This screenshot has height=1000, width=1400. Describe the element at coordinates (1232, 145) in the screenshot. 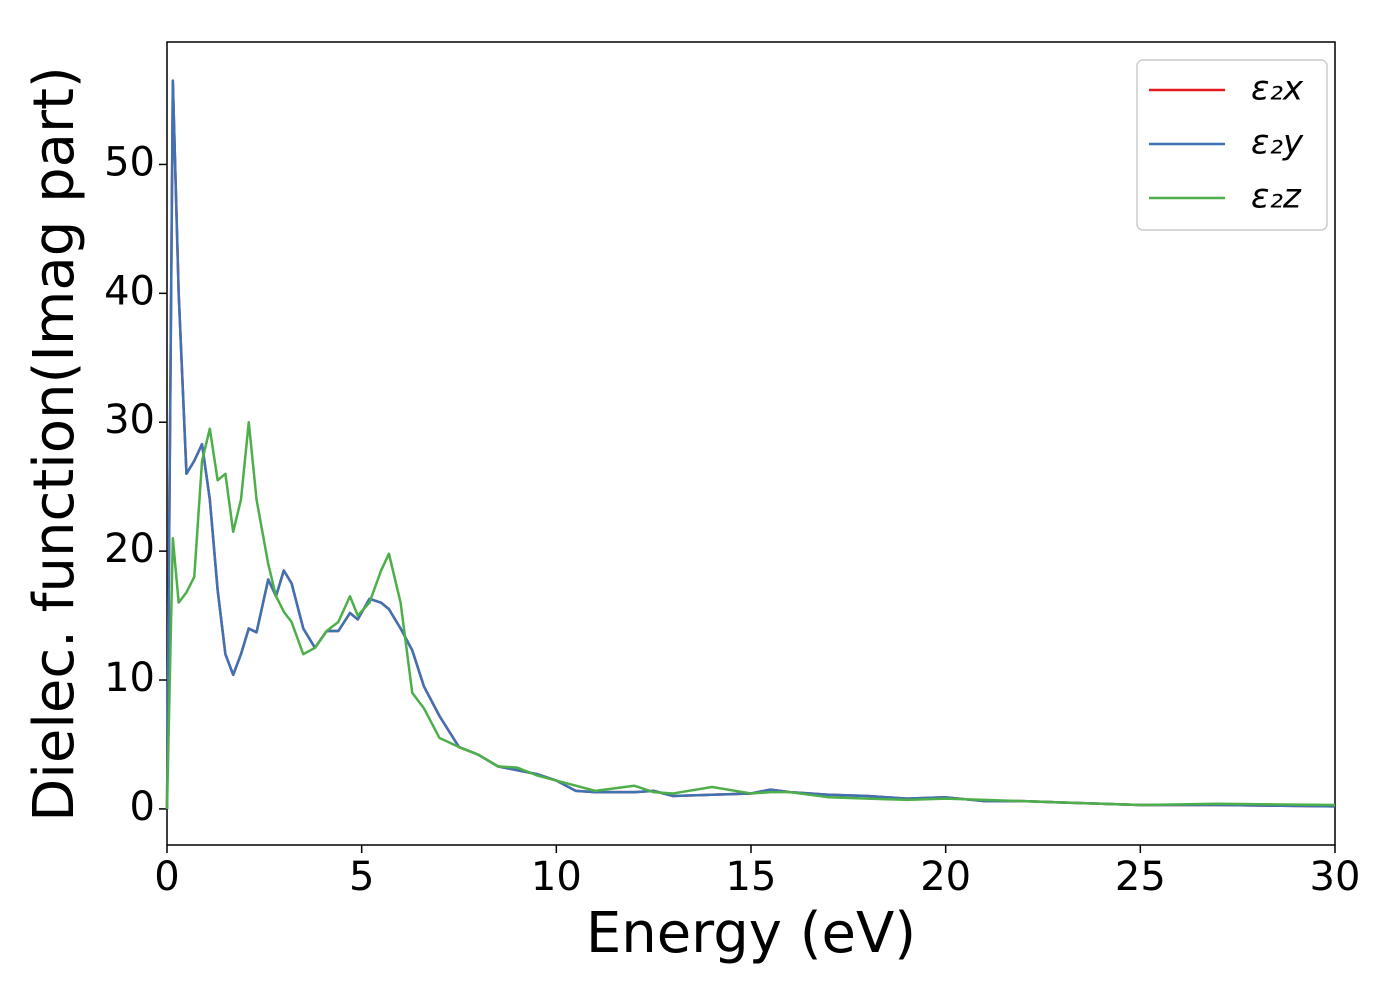

I see `legend-box` at that location.